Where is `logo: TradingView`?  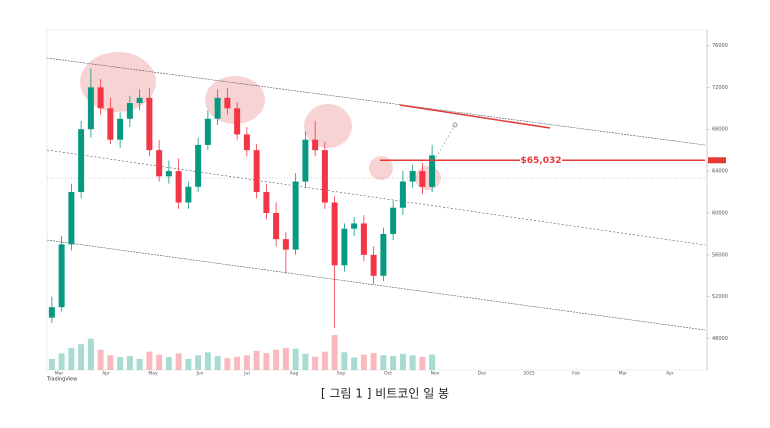 logo: TradingView is located at coordinates (61, 380).